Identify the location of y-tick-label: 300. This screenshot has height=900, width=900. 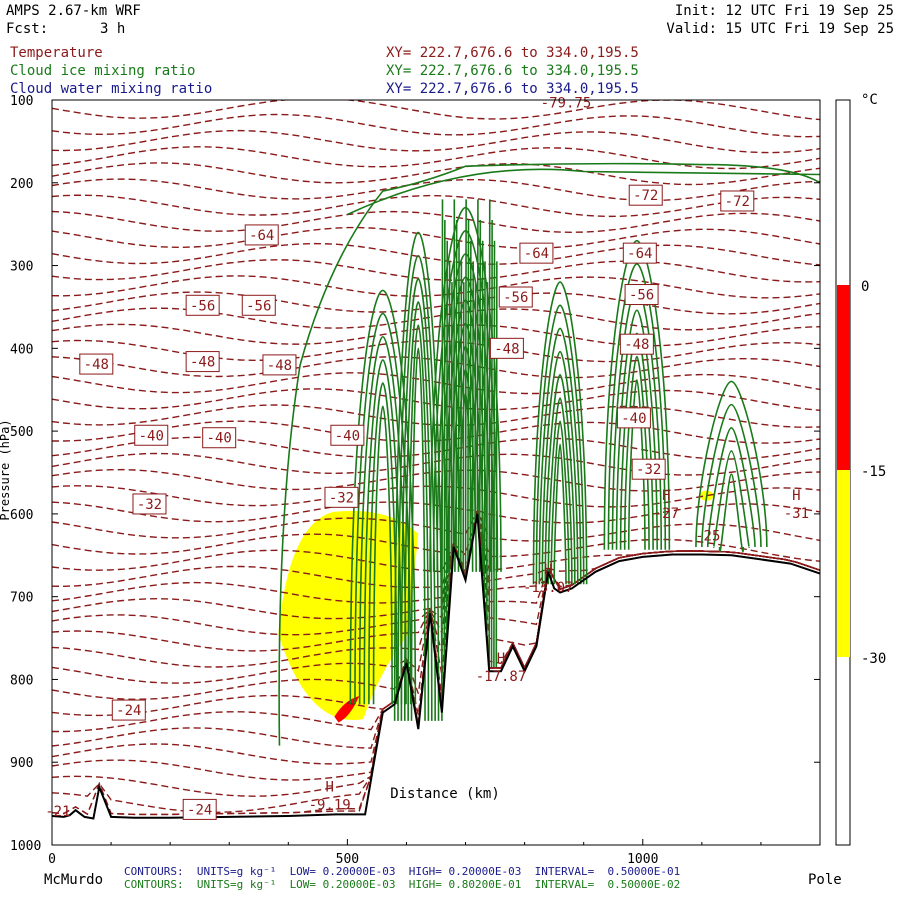
(21, 267).